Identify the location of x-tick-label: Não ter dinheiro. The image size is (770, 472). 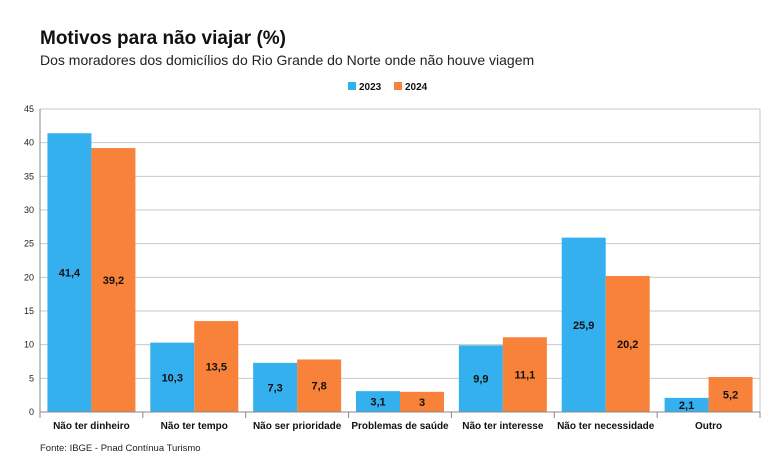
(91, 426).